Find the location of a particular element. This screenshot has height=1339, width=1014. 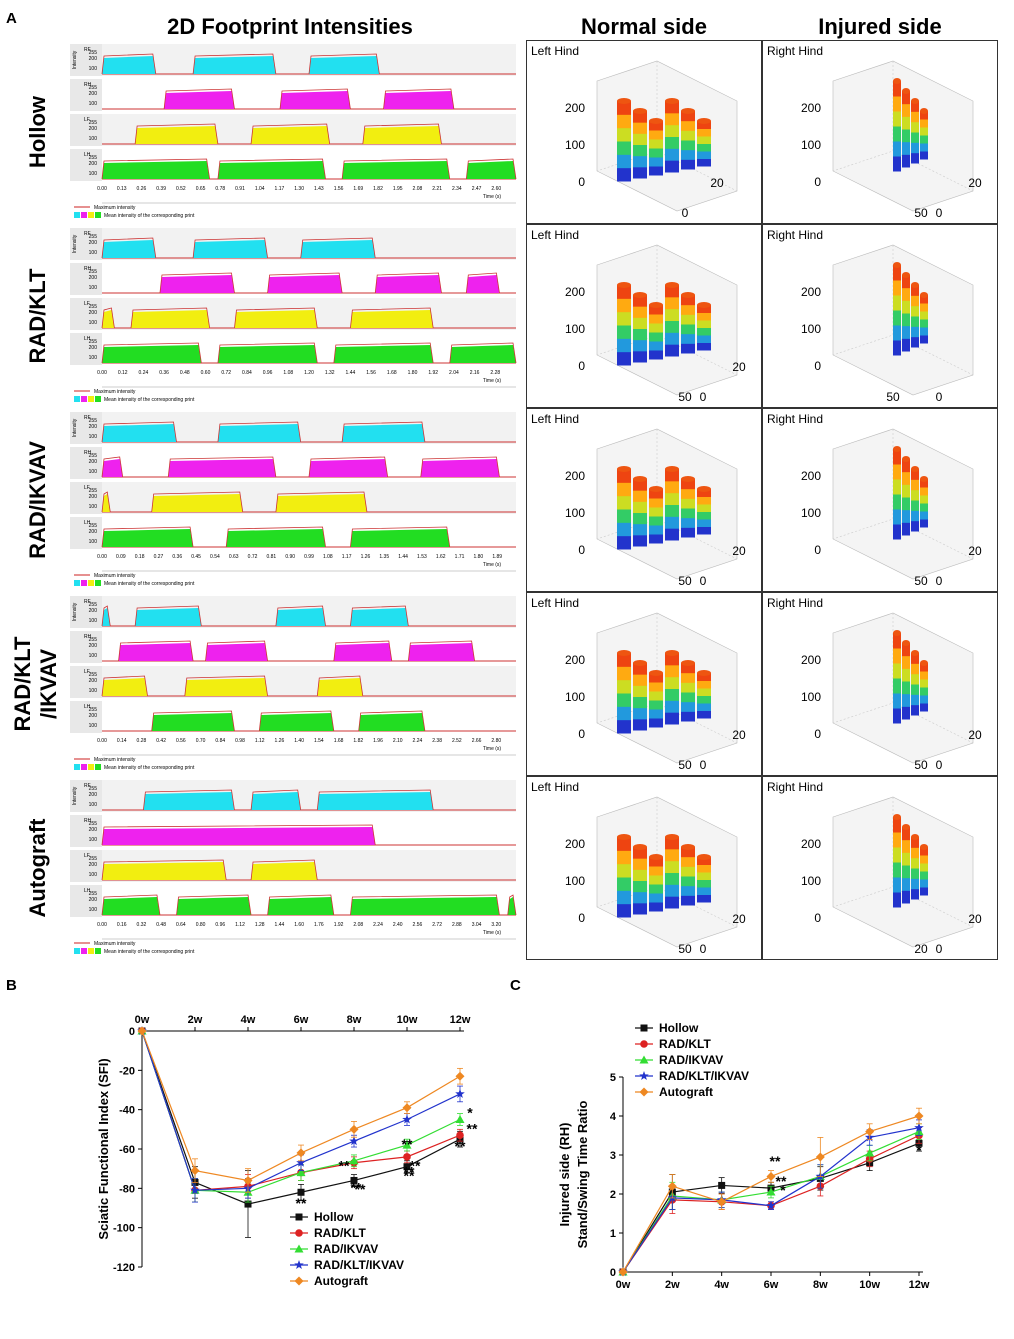

legend-max-text: Maximum intensity is located at coordinates (115, 576).